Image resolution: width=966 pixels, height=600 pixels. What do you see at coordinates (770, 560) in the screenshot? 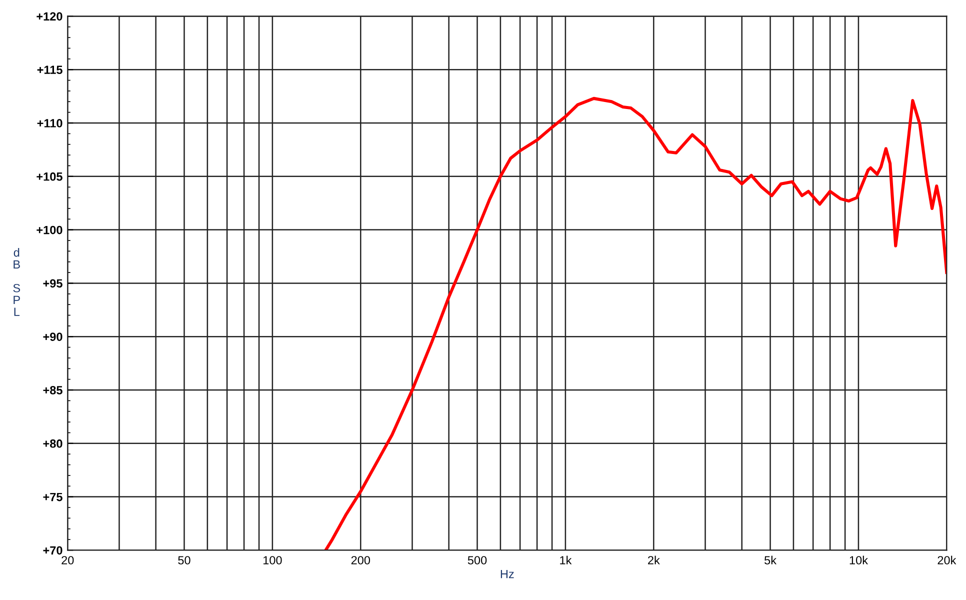
I see `x-tick-label: 5k` at bounding box center [770, 560].